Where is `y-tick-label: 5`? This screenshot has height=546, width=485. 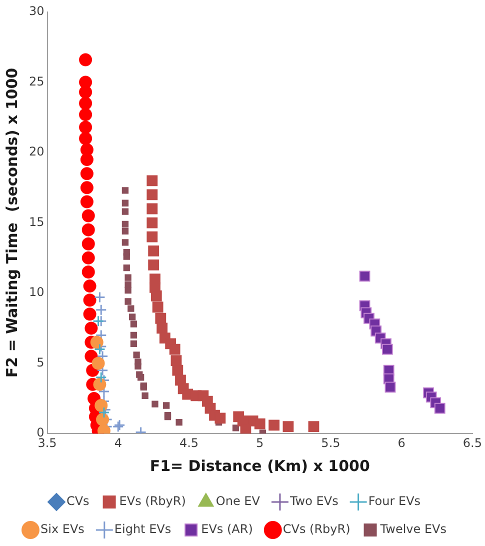 y-tick-label: 5 is located at coordinates (40, 362).